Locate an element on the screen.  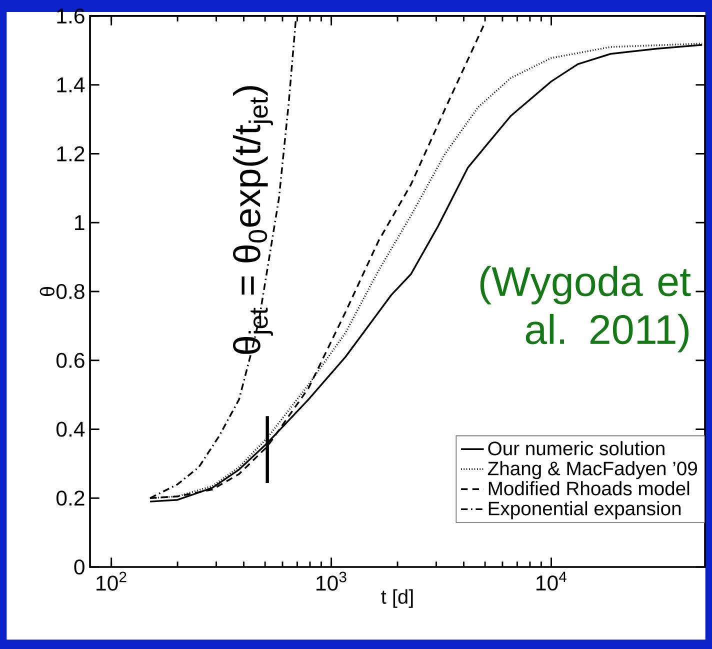
y-tick-label: 0.4 is located at coordinates (70, 429).